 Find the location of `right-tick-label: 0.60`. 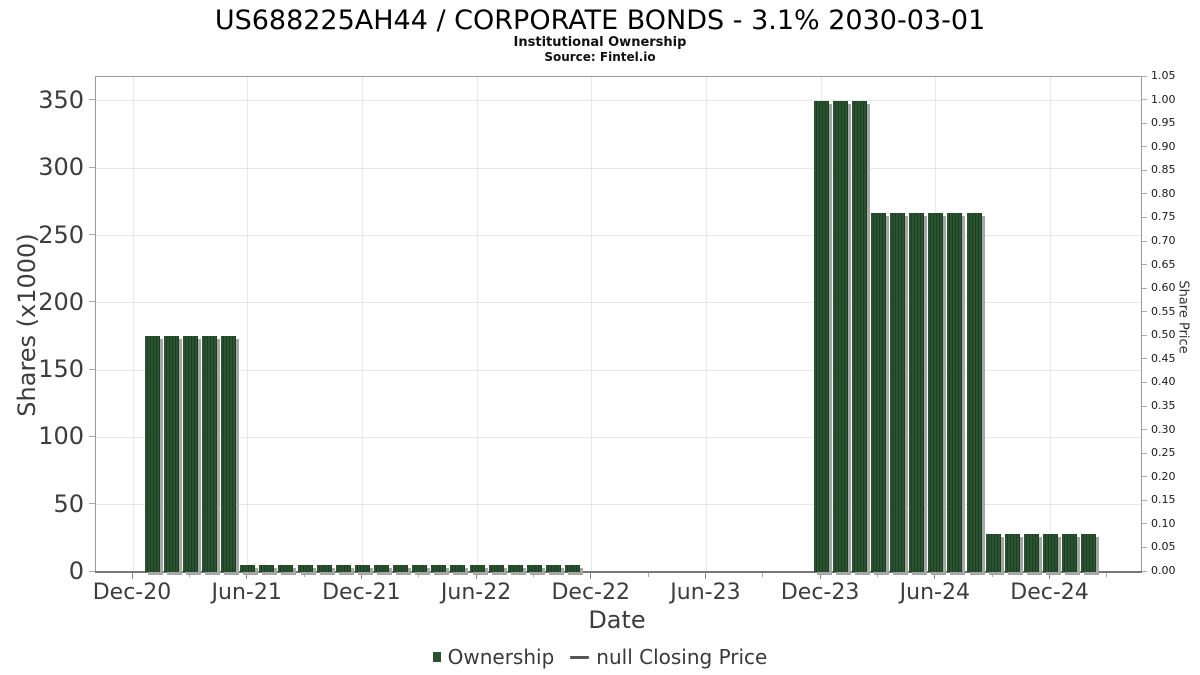

right-tick-label: 0.60 is located at coordinates (1163, 288).